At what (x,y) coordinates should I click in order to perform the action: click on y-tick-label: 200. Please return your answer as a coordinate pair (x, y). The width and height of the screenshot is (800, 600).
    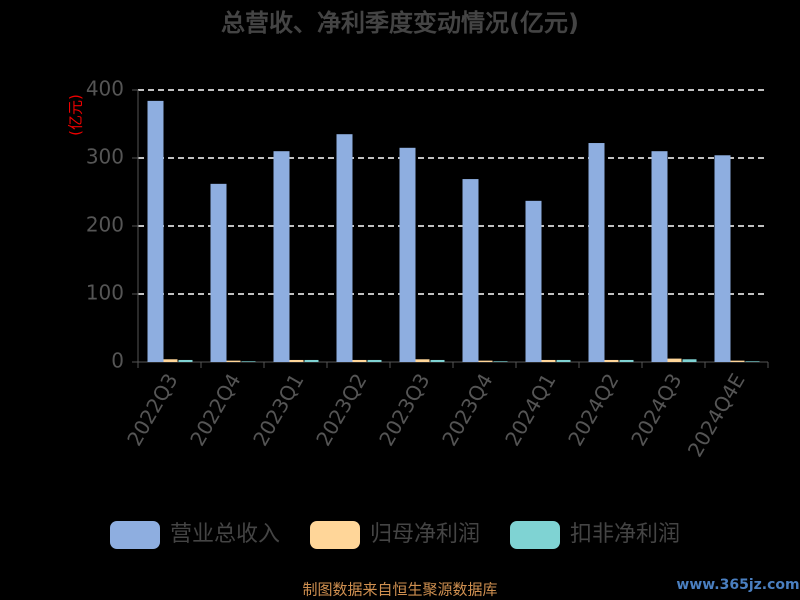
    Looking at the image, I should click on (105, 225).